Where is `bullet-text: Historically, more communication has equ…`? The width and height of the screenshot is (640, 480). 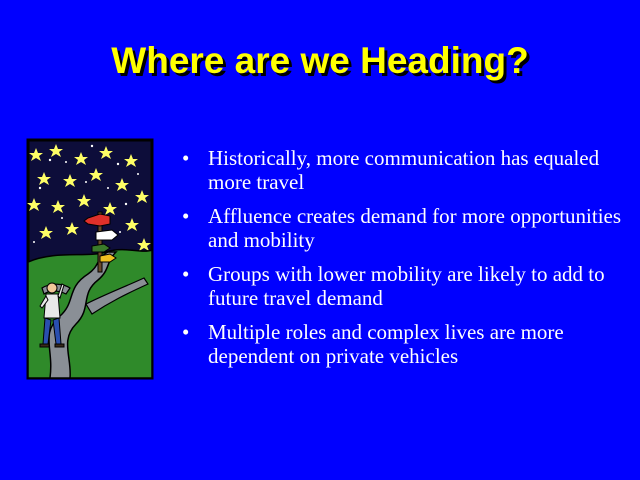
bullet-text: Historically, more communication has equ… is located at coordinates (404, 170).